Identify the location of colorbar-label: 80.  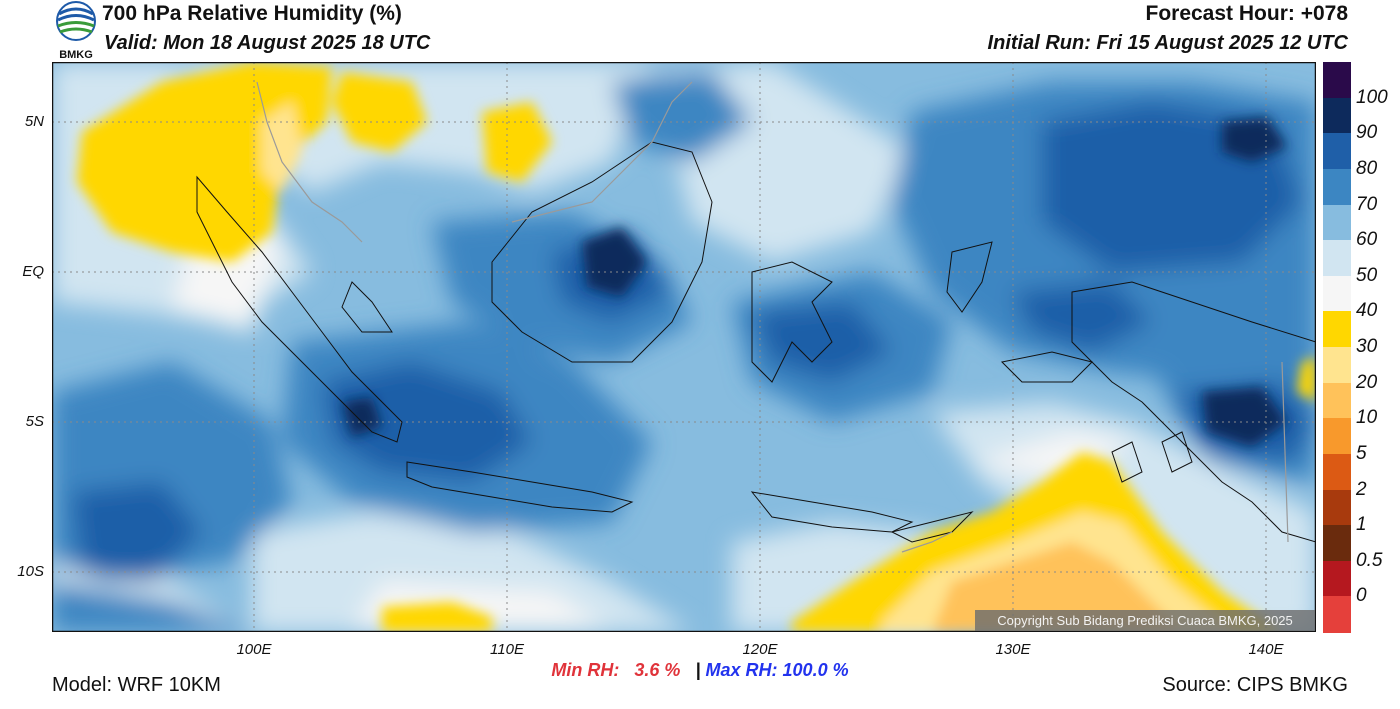
(1367, 168).